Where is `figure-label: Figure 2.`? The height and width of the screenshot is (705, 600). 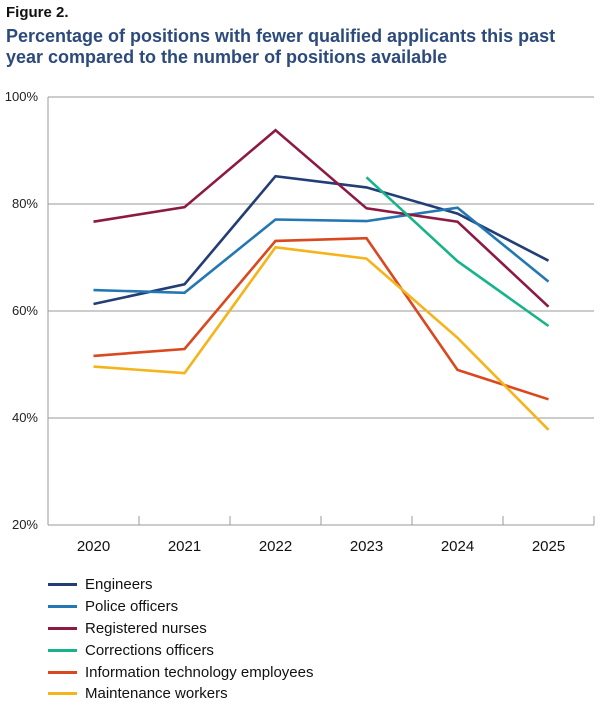
figure-label: Figure 2. is located at coordinates (37, 12).